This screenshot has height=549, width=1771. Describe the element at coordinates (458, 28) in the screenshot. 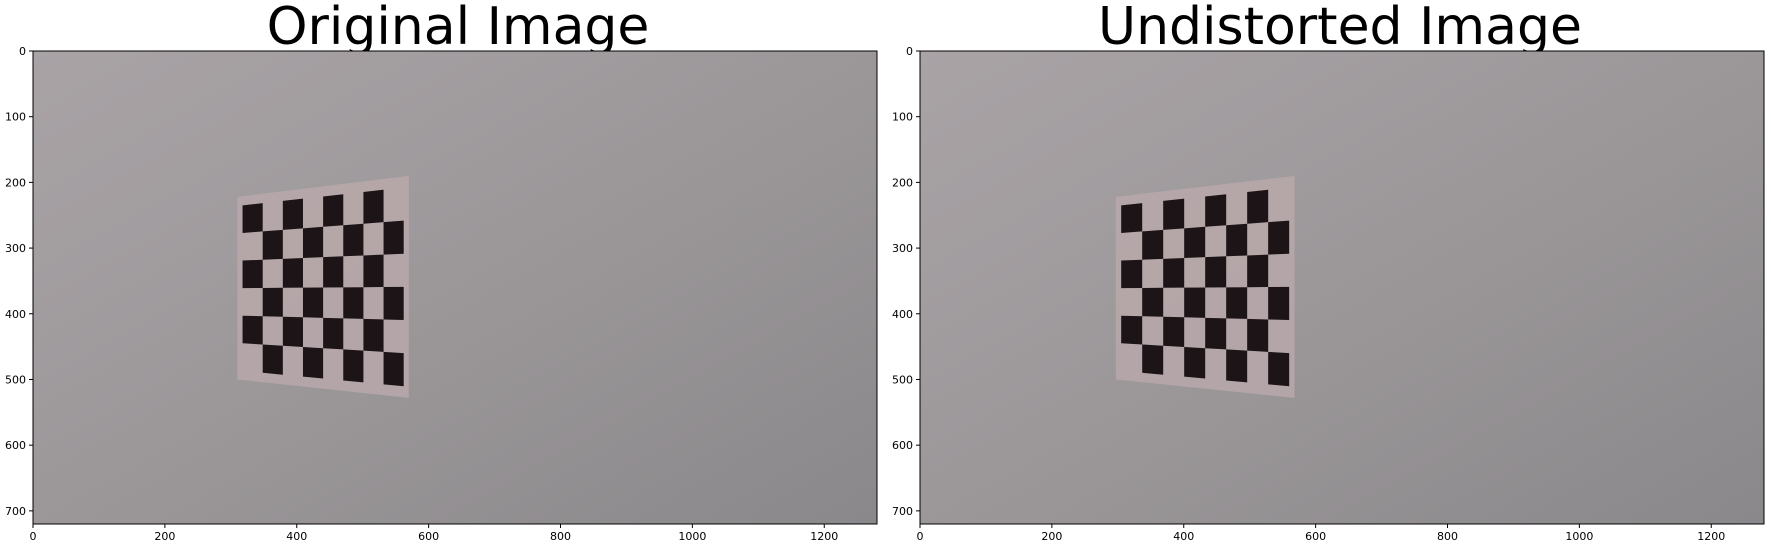

I see `panel-title-original: Original Image` at that location.